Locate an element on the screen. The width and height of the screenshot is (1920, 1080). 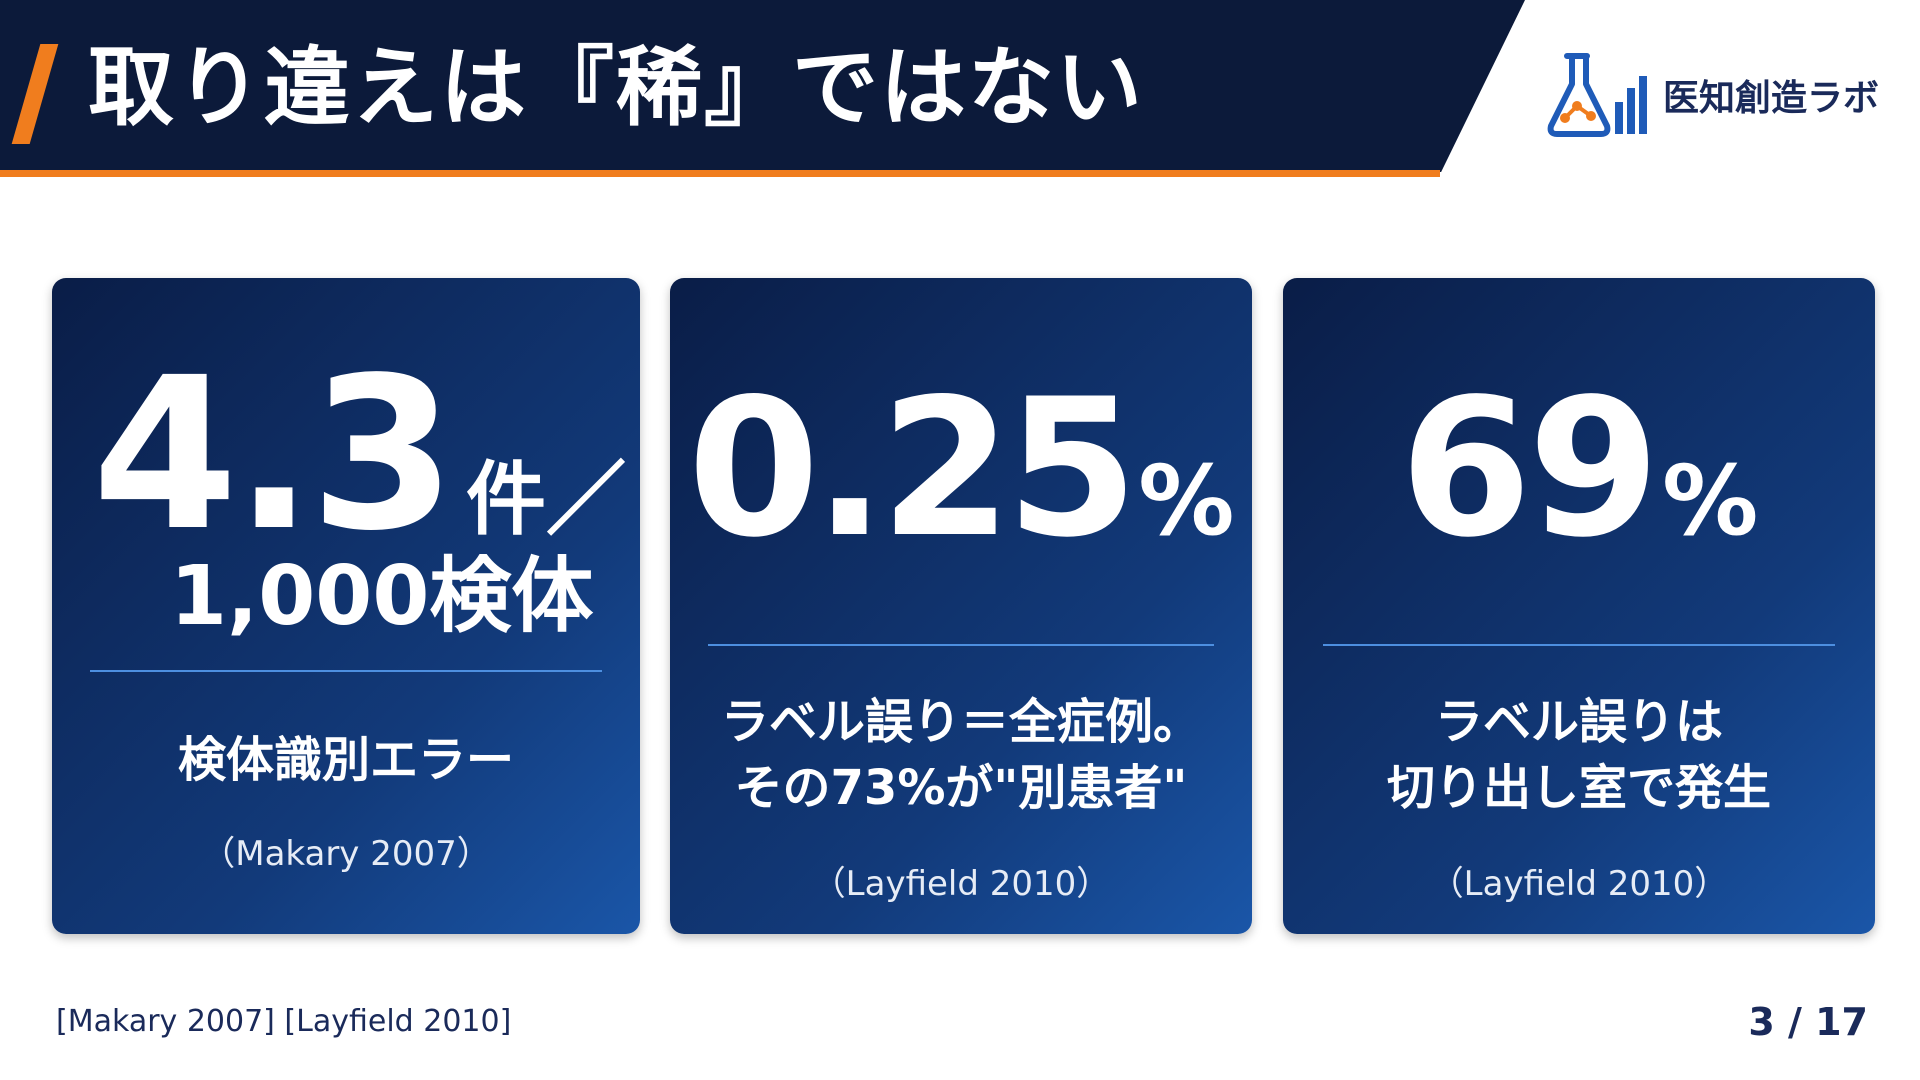
stat-description-line2: 切り出し室で発生 is located at coordinates (1578, 788).